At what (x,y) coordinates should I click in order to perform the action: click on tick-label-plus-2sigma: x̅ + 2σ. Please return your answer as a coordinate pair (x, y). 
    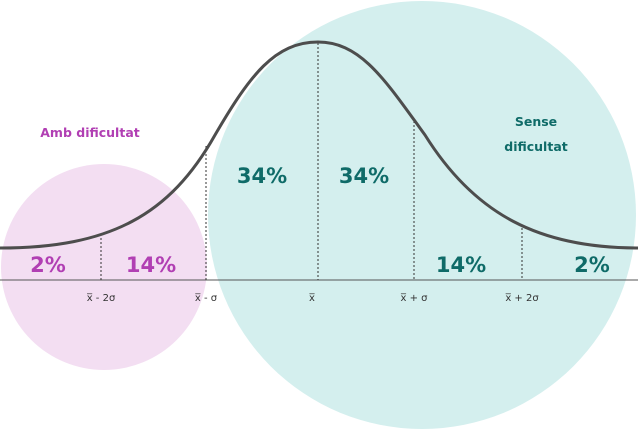
    Looking at the image, I should click on (522, 298).